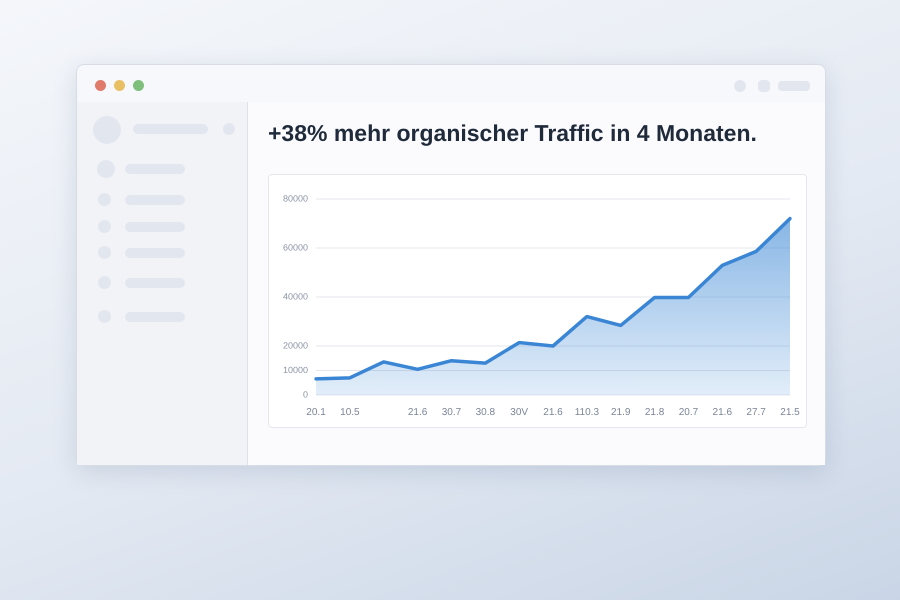 The width and height of the screenshot is (900, 600). Describe the element at coordinates (295, 296) in the screenshot. I see `y-tick-label: 40000` at that location.